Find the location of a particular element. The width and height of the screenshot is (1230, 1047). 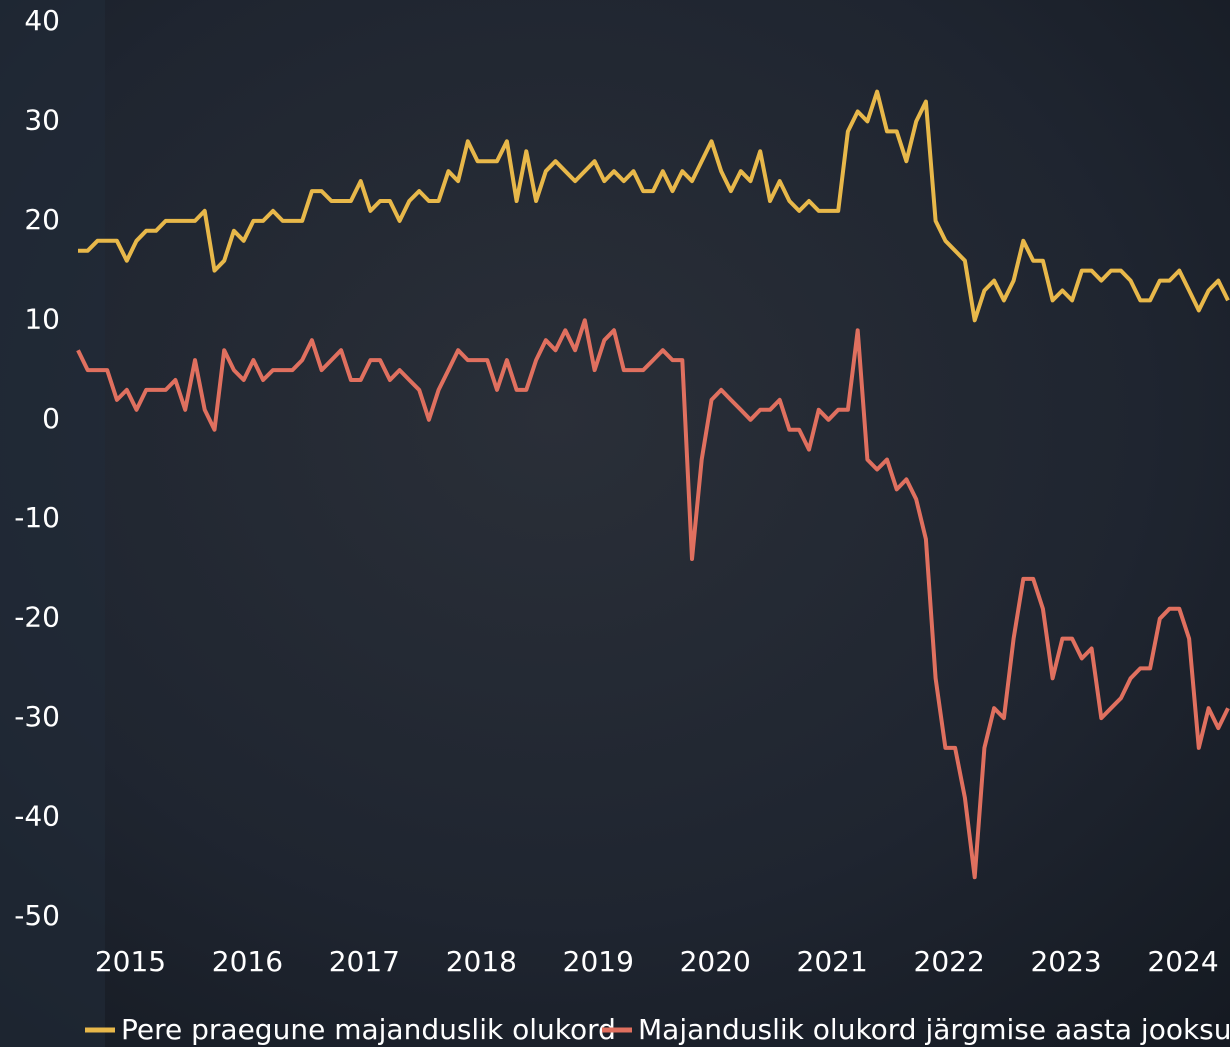

x-tick-label: 2024 is located at coordinates (1182, 961).